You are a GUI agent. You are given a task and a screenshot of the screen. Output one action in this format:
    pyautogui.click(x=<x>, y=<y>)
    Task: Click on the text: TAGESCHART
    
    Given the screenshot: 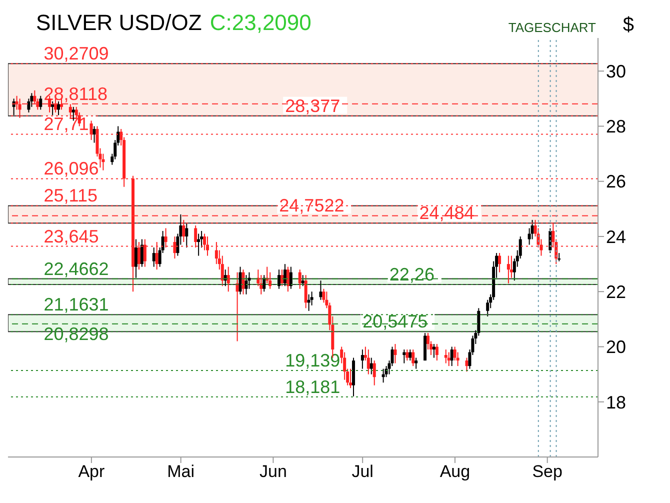 What is the action you would take?
    pyautogui.click(x=552, y=27)
    